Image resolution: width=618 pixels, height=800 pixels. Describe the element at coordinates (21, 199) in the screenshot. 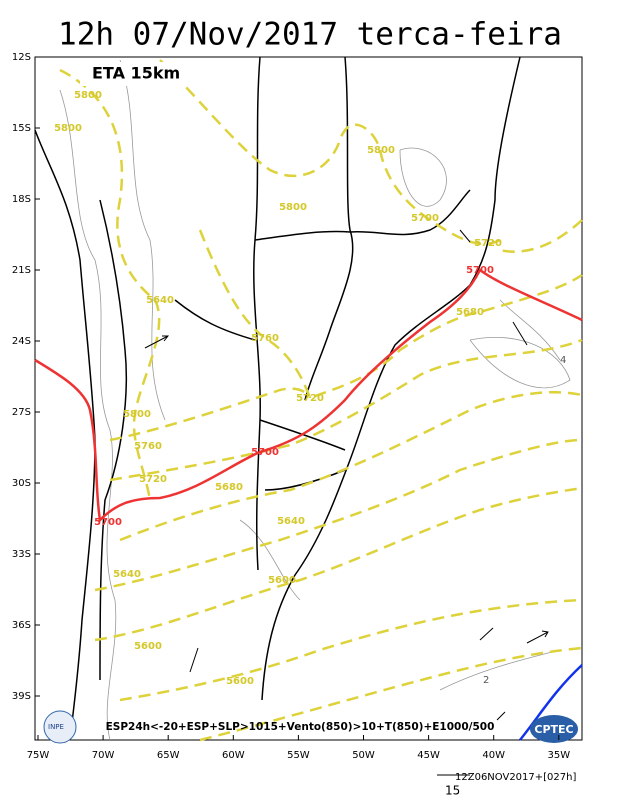

I see `lat-label: 18S` at that location.